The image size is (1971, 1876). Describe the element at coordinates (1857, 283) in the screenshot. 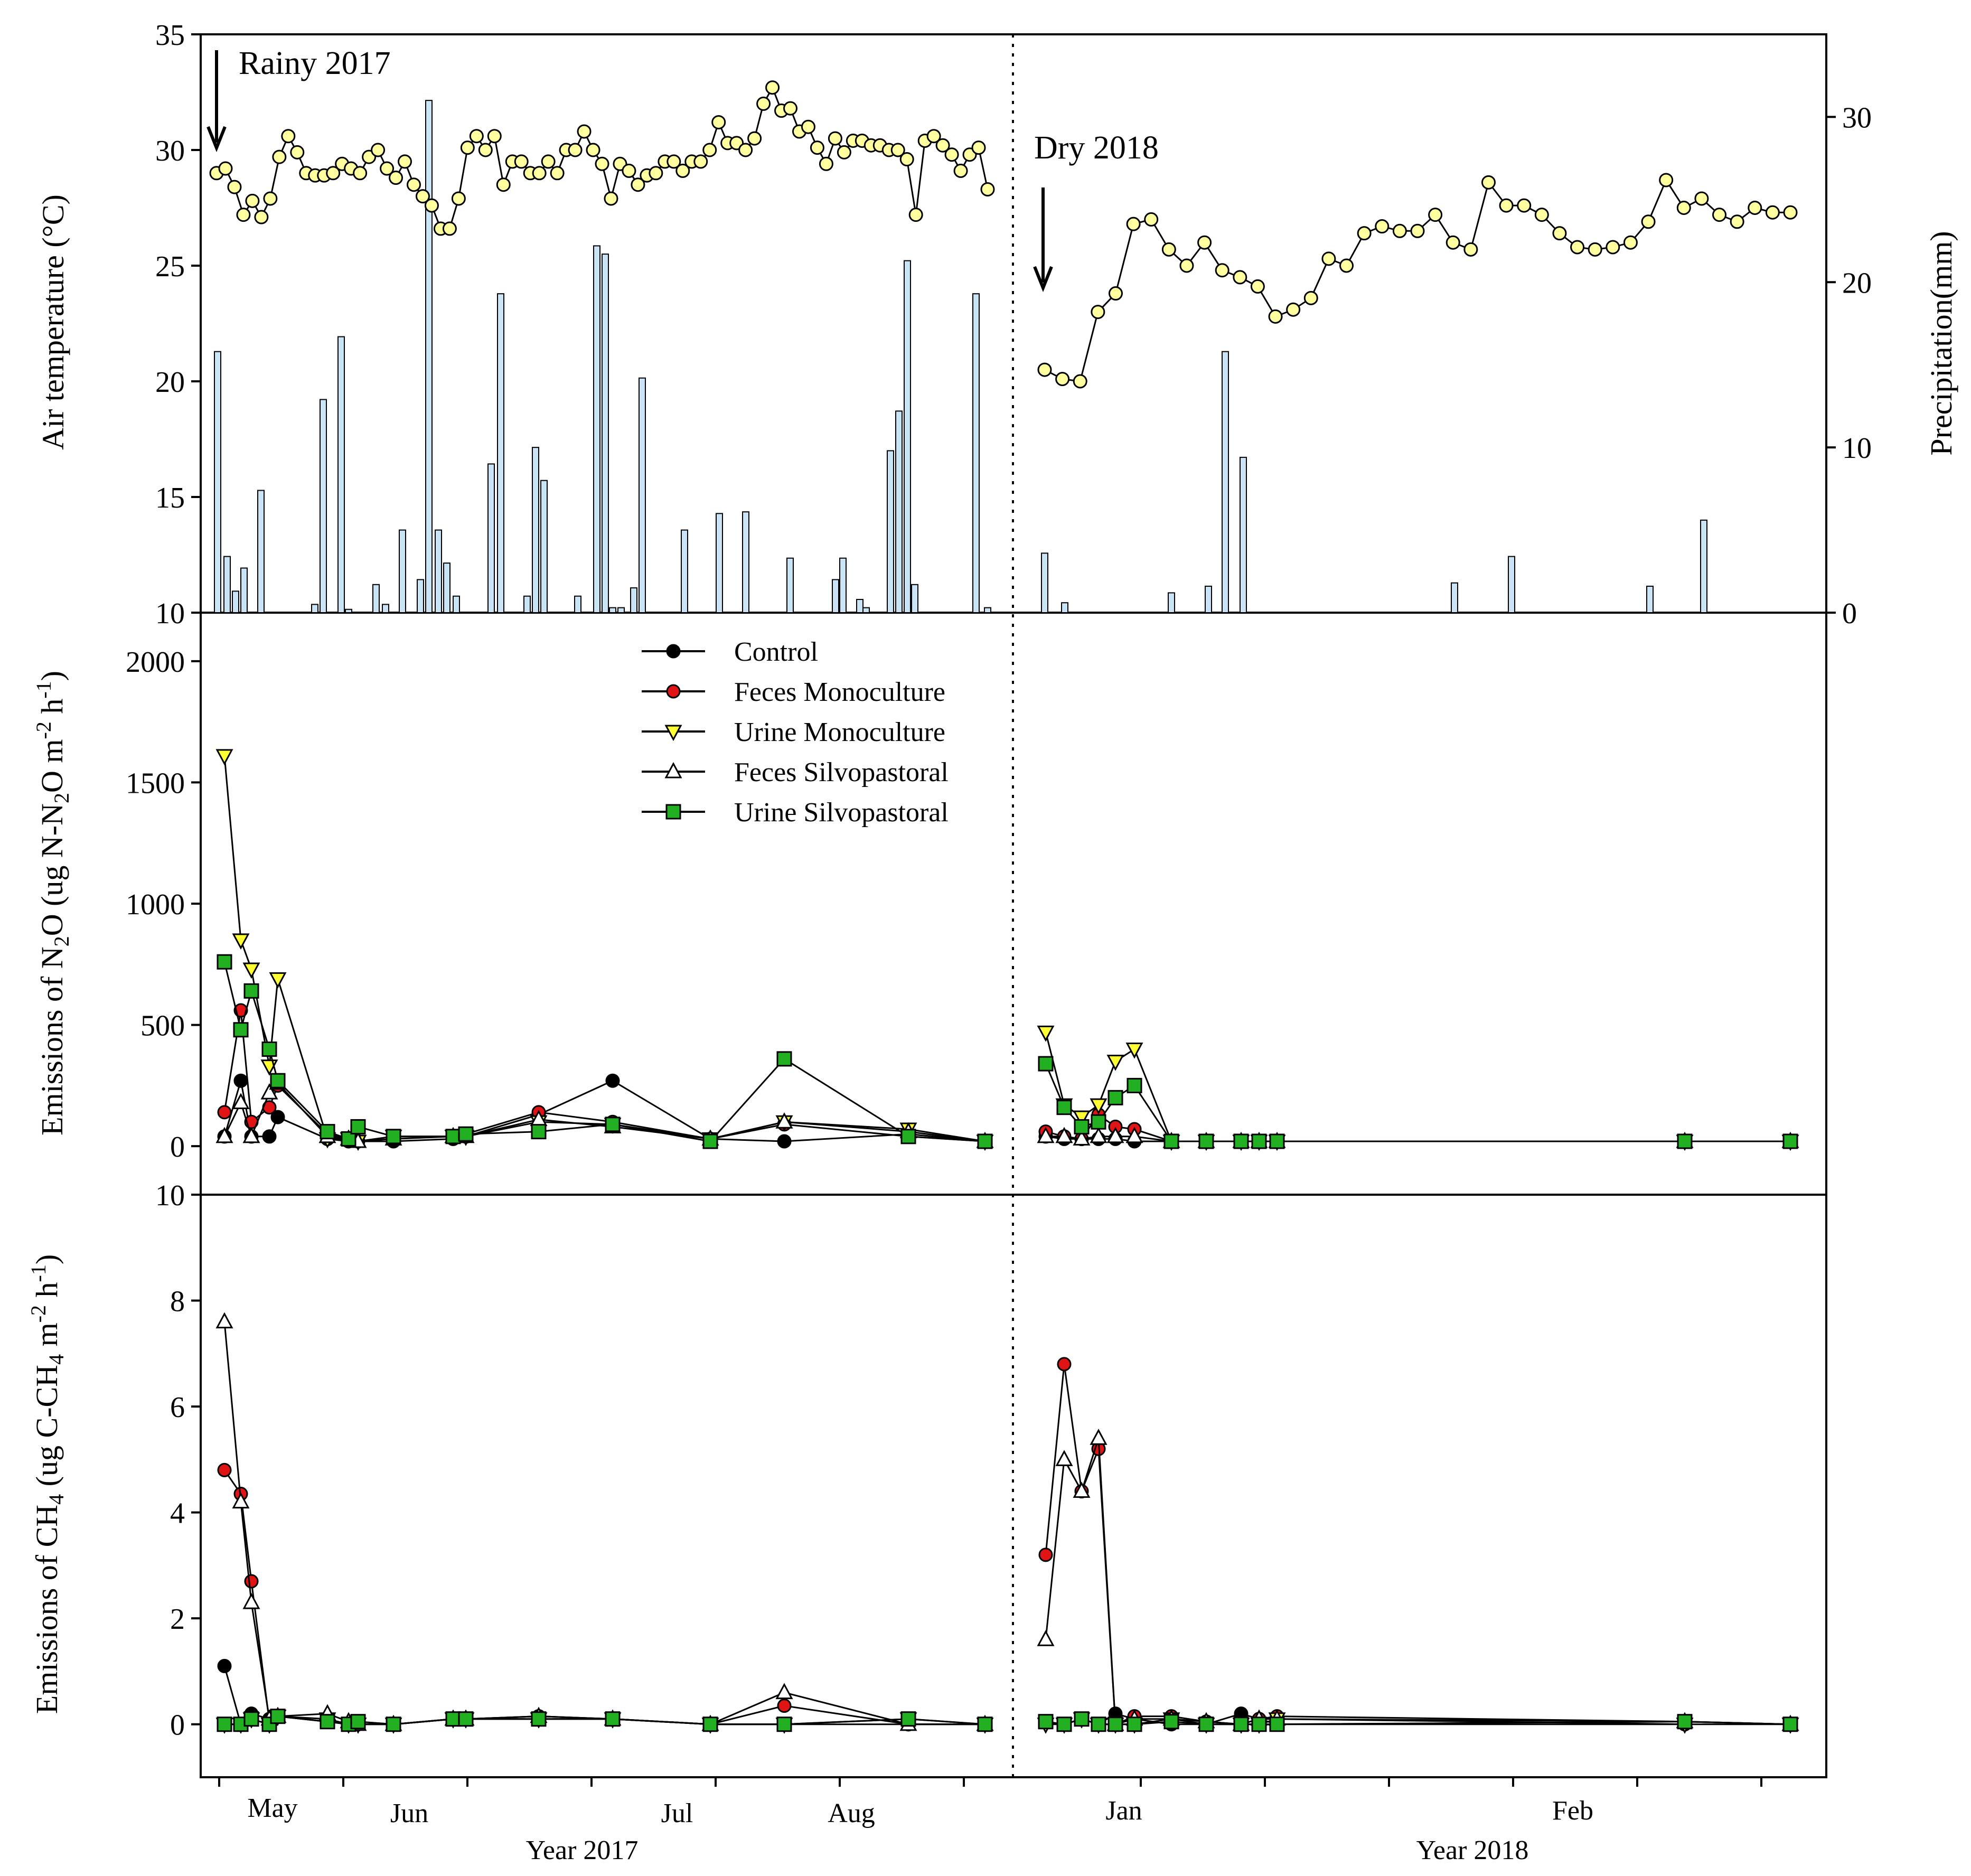

I see `y2-tick-label: 20` at that location.